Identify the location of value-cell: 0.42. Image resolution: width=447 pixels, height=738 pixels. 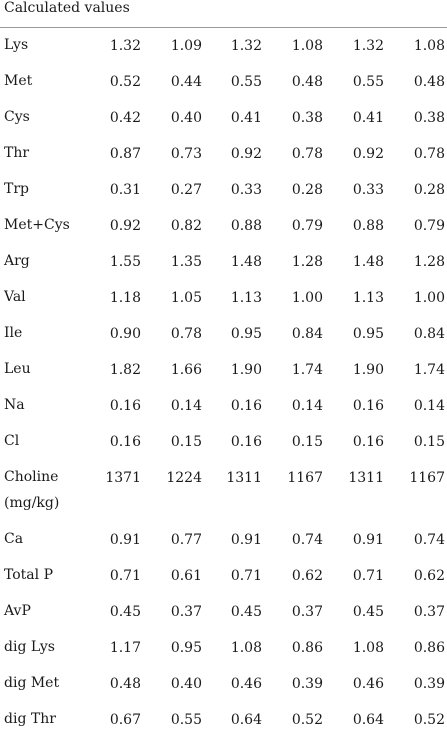
(125, 118).